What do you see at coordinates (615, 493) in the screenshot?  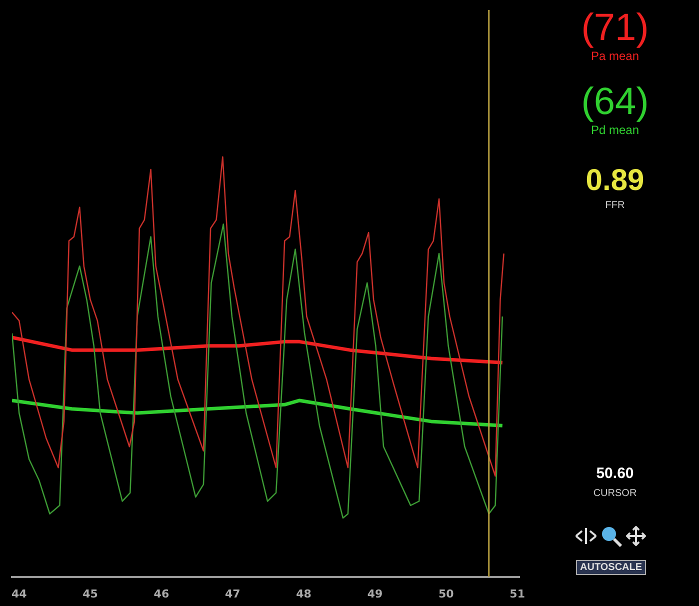 I see `text: CURSOR` at bounding box center [615, 493].